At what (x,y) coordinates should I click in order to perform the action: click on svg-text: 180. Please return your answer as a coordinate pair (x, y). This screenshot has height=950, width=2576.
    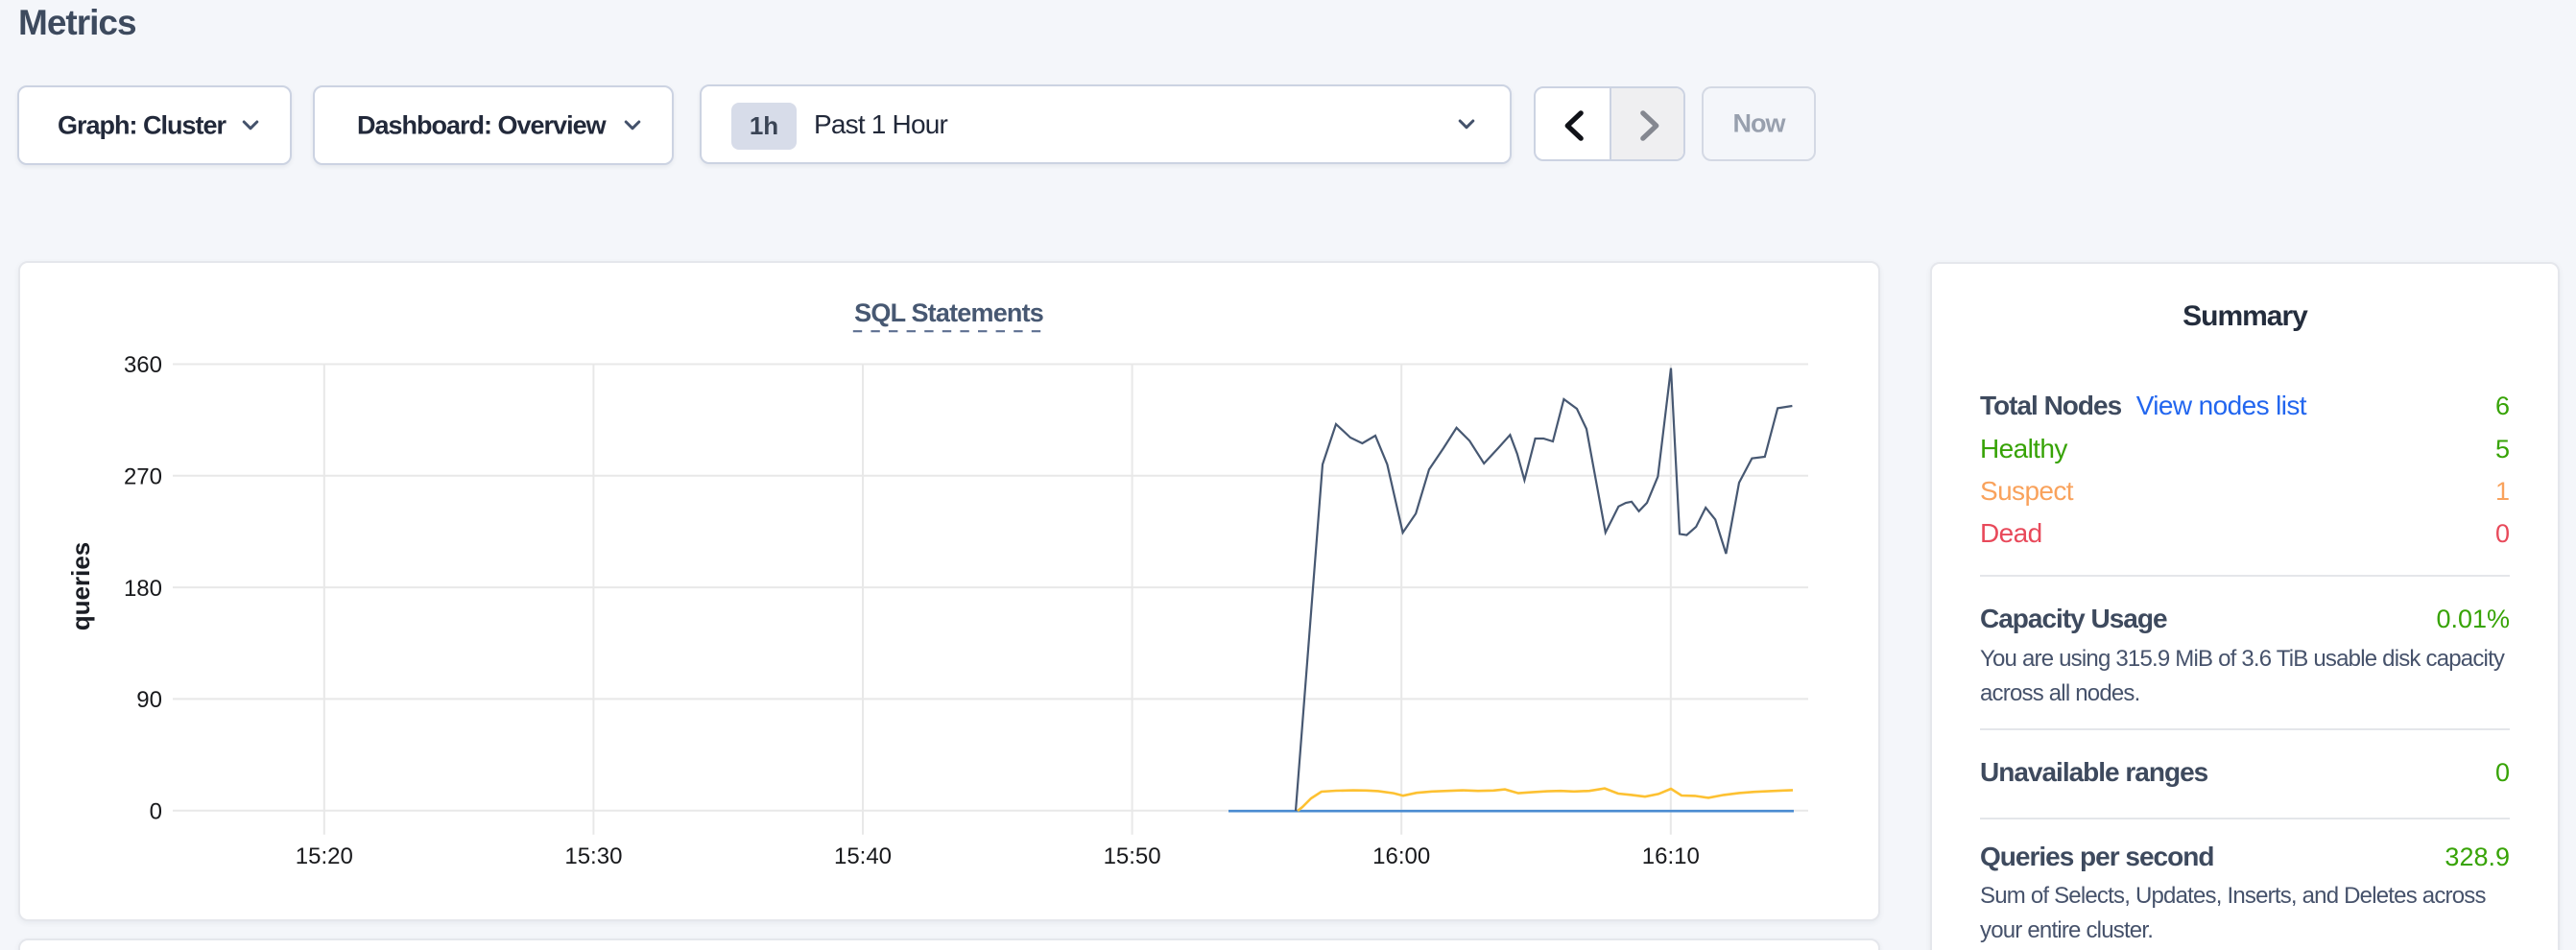
    Looking at the image, I should click on (143, 589).